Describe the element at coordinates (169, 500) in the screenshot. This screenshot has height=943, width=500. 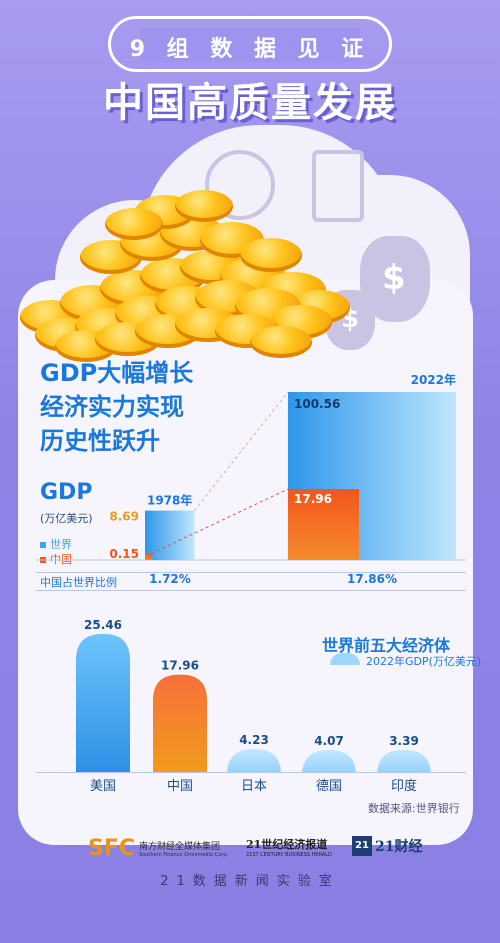
I see `year-label: 1978年` at that location.